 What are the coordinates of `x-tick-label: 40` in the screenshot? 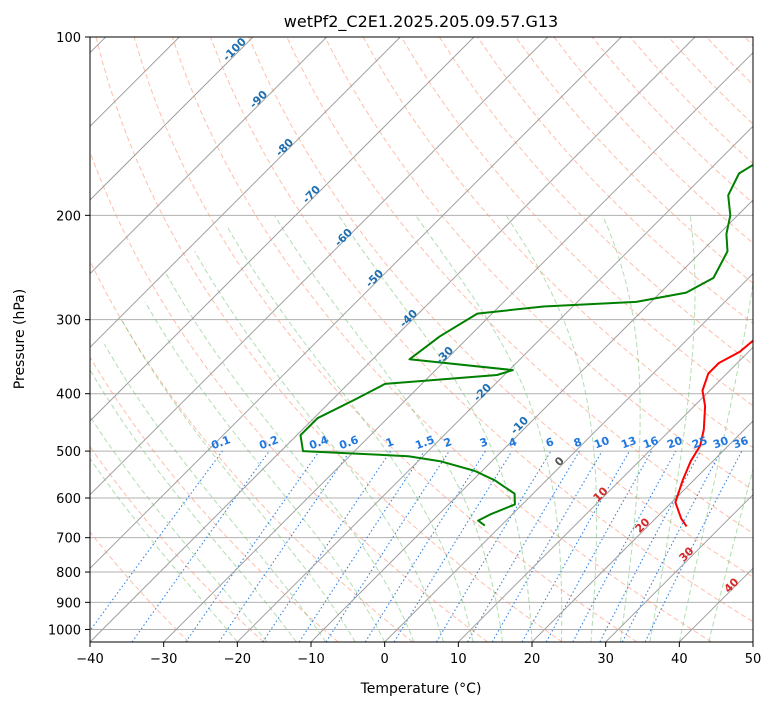 It's located at (679, 659).